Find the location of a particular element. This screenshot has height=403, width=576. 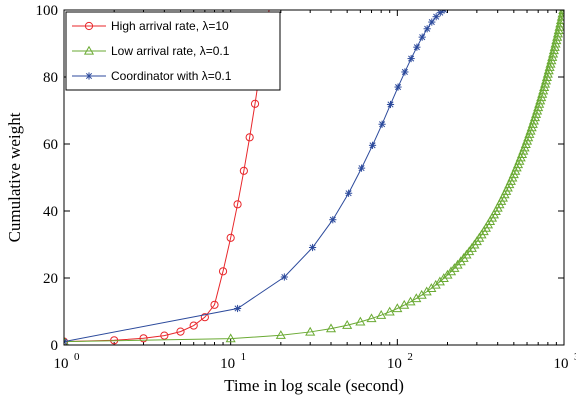

x-tick-label: 10 3 is located at coordinates (565, 361).